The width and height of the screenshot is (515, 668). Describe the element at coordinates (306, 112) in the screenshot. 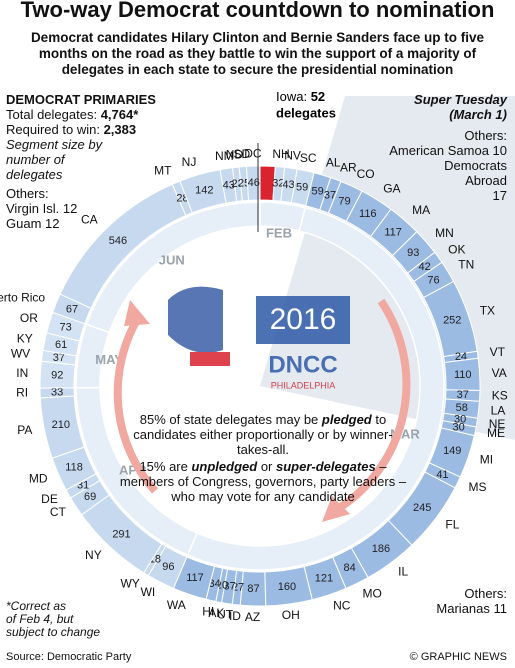

I see `iowa-unit: delegates` at that location.